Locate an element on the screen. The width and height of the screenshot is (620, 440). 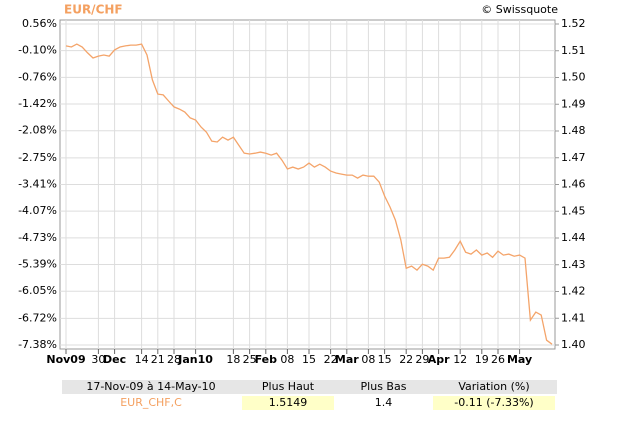
y2-tick-label: 1.46 is located at coordinates (573, 184).